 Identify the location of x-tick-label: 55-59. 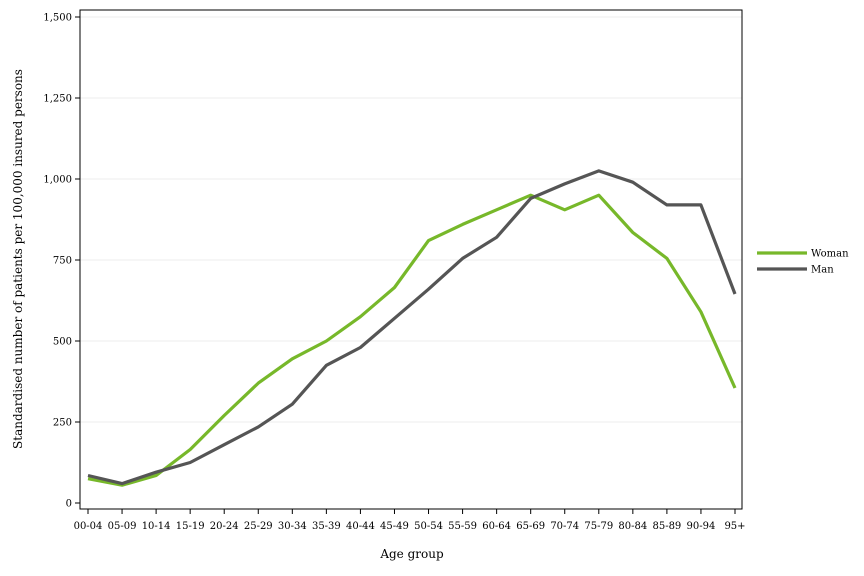
(462, 526).